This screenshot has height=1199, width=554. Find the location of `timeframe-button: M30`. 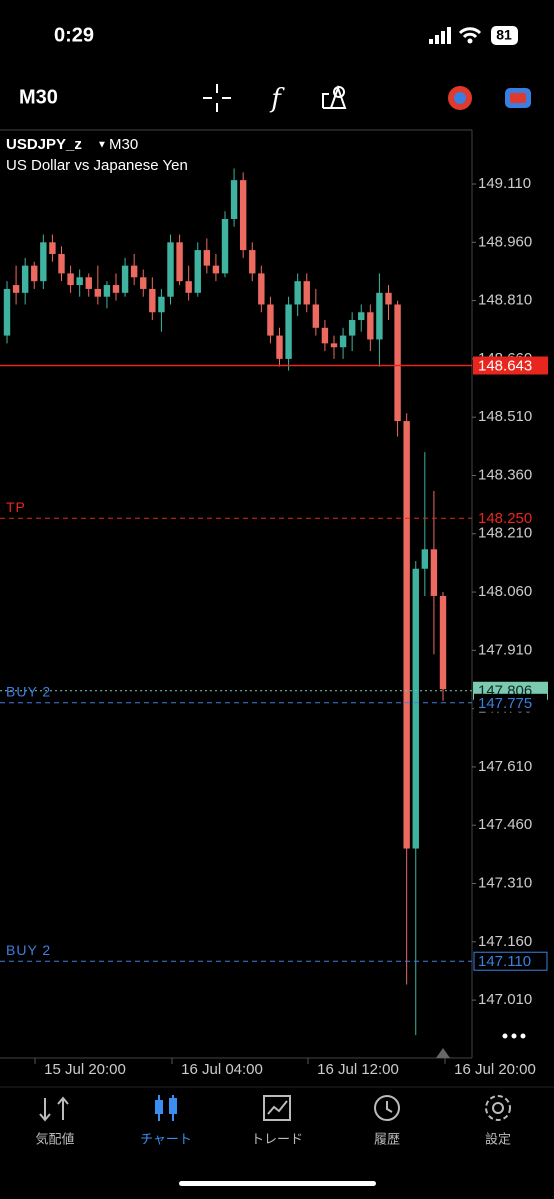

timeframe-button: M30 is located at coordinates (38, 97).